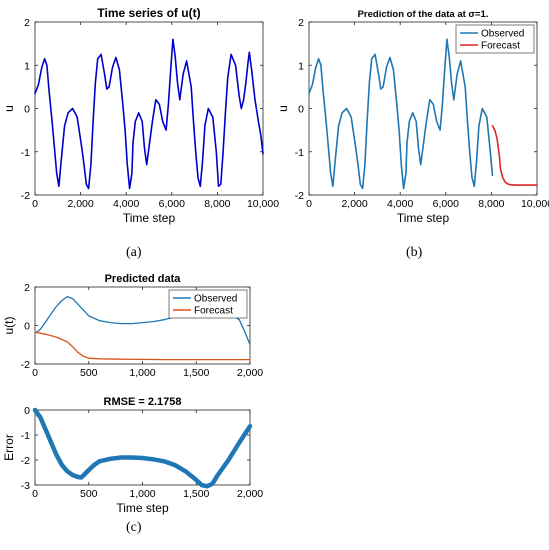 The width and height of the screenshot is (549, 550). I want to click on caption-c: (c), so click(134, 527).